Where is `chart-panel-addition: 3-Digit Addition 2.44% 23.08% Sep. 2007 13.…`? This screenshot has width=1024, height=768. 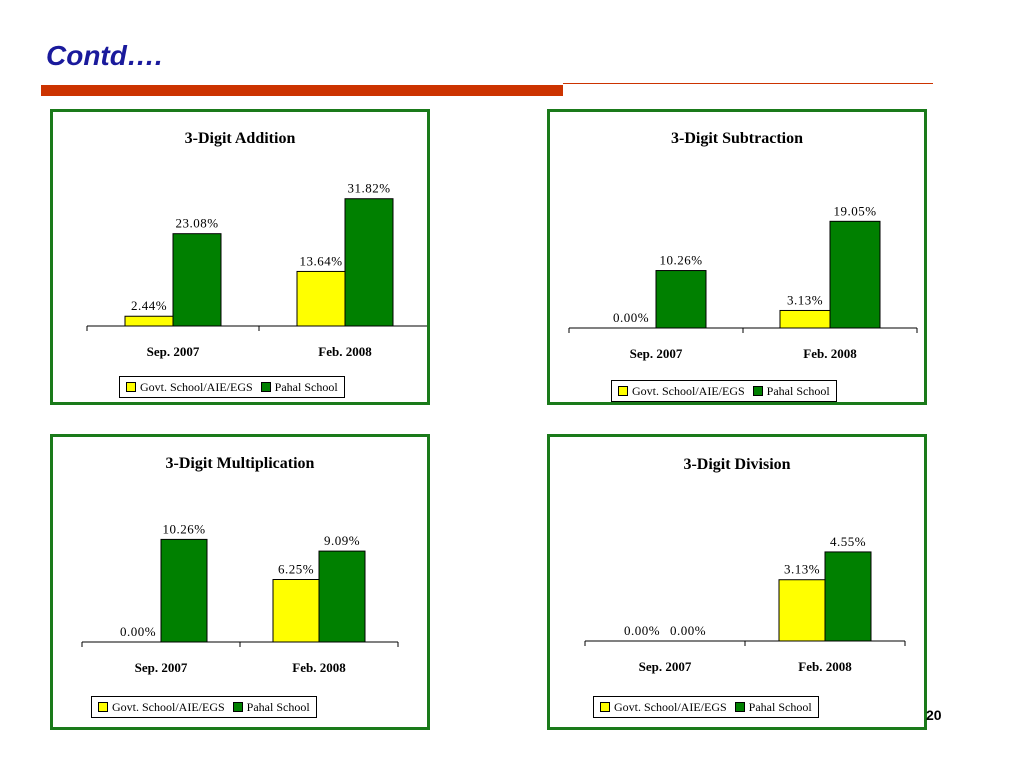 chart-panel-addition: 3-Digit Addition 2.44% 23.08% Sep. 2007 13.… is located at coordinates (240, 257).